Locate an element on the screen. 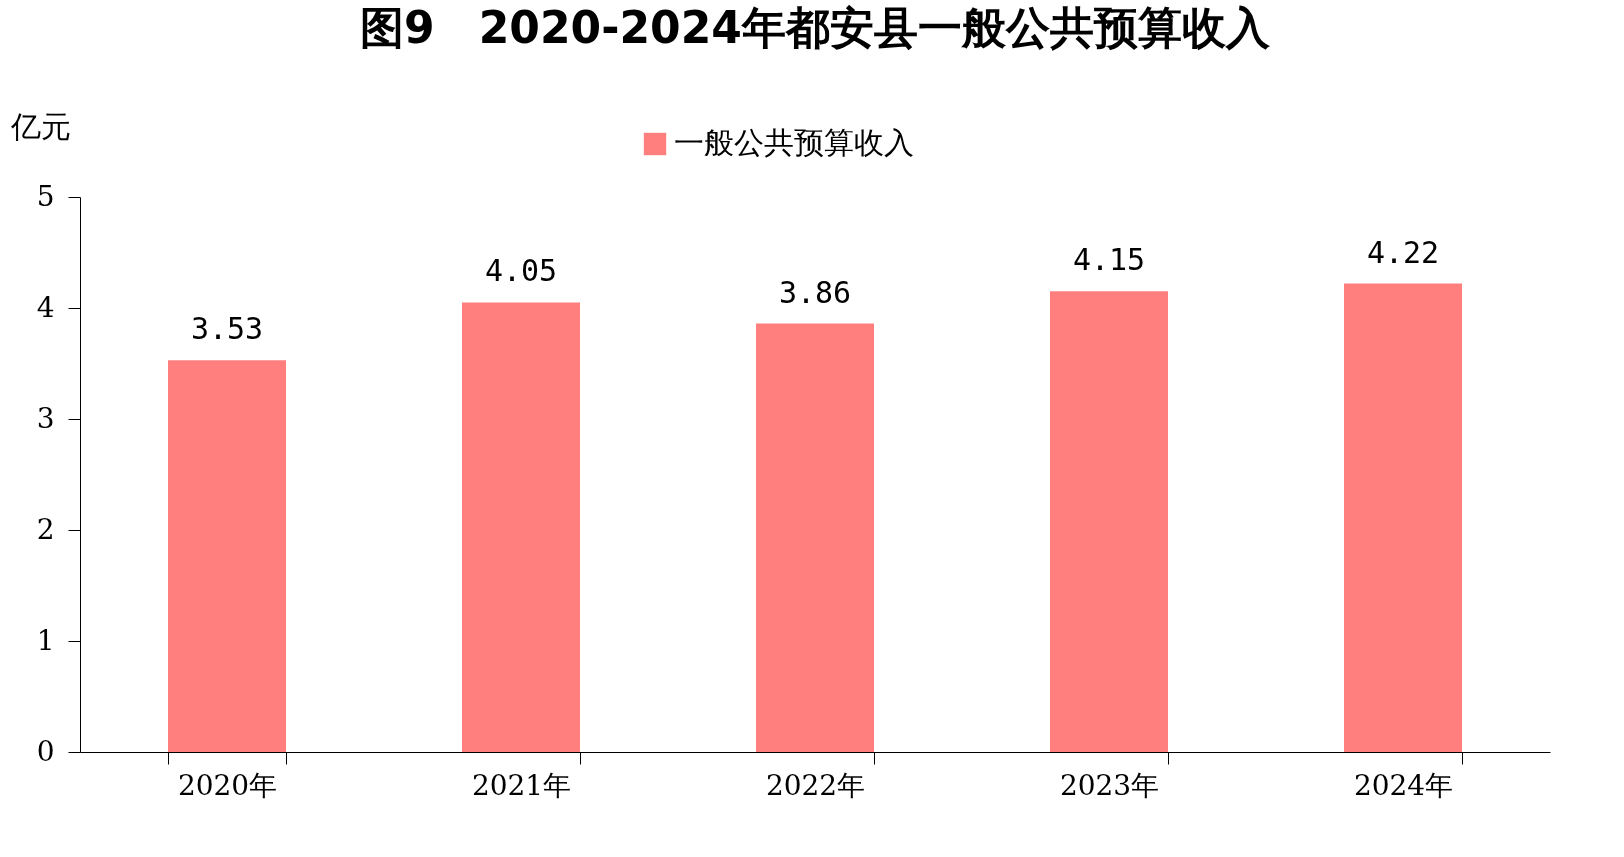 The width and height of the screenshot is (1624, 857). data-label: 4.22 is located at coordinates (1403, 252).